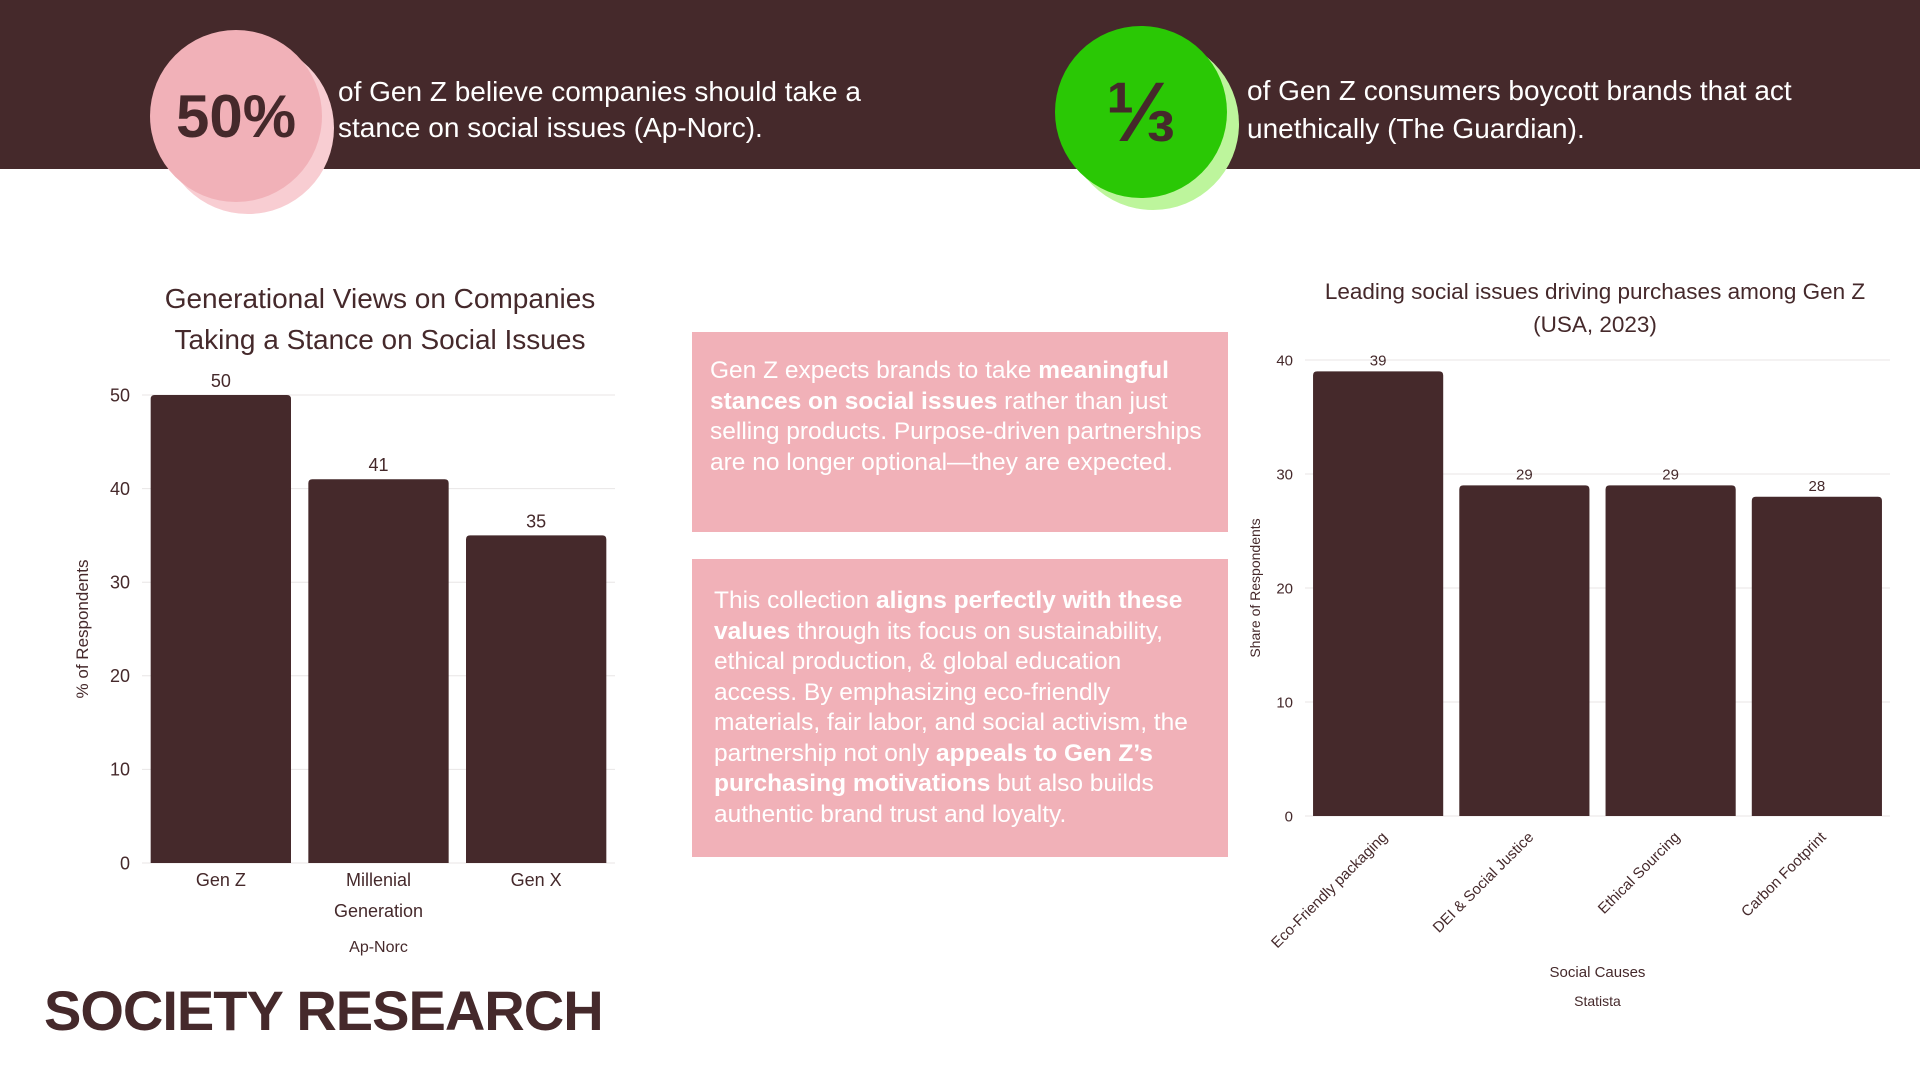 This screenshot has width=1920, height=1080. What do you see at coordinates (378, 465) in the screenshot?
I see `bar-data-label: 41` at bounding box center [378, 465].